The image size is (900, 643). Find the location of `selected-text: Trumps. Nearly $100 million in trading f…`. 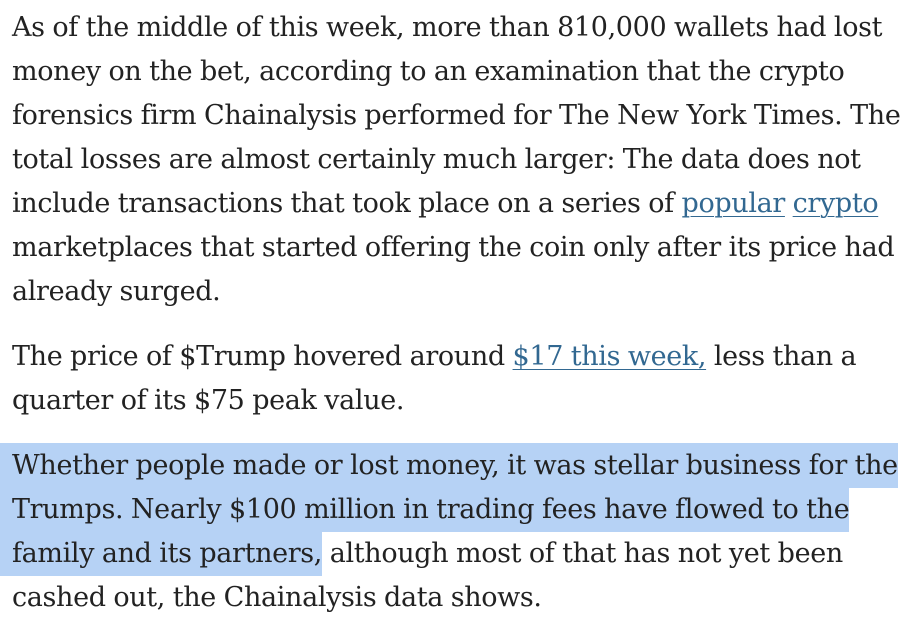

selected-text: Trumps. Nearly $100 million in trading f… is located at coordinates (425, 509).